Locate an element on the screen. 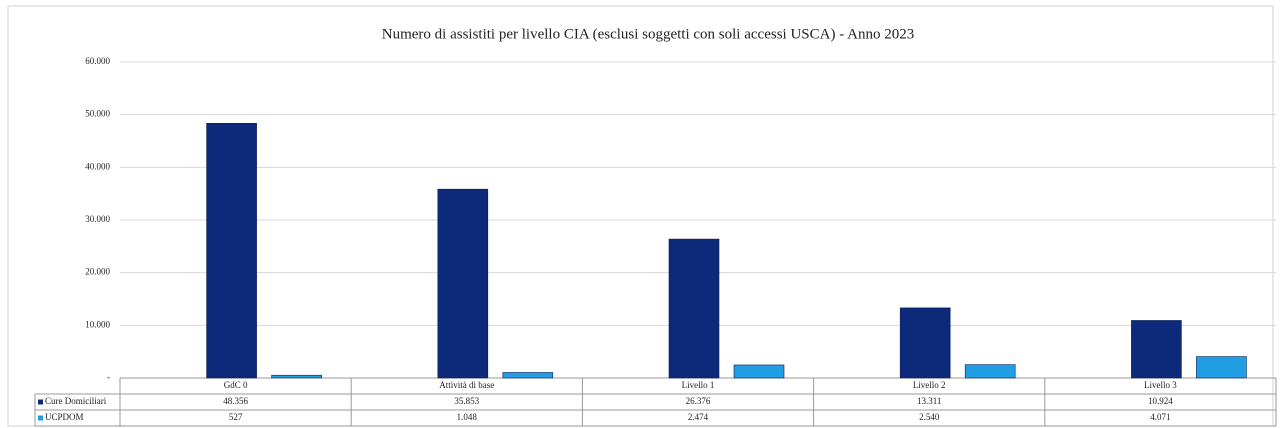 The width and height of the screenshot is (1281, 428). legend-label: UCPDOM is located at coordinates (64, 417).